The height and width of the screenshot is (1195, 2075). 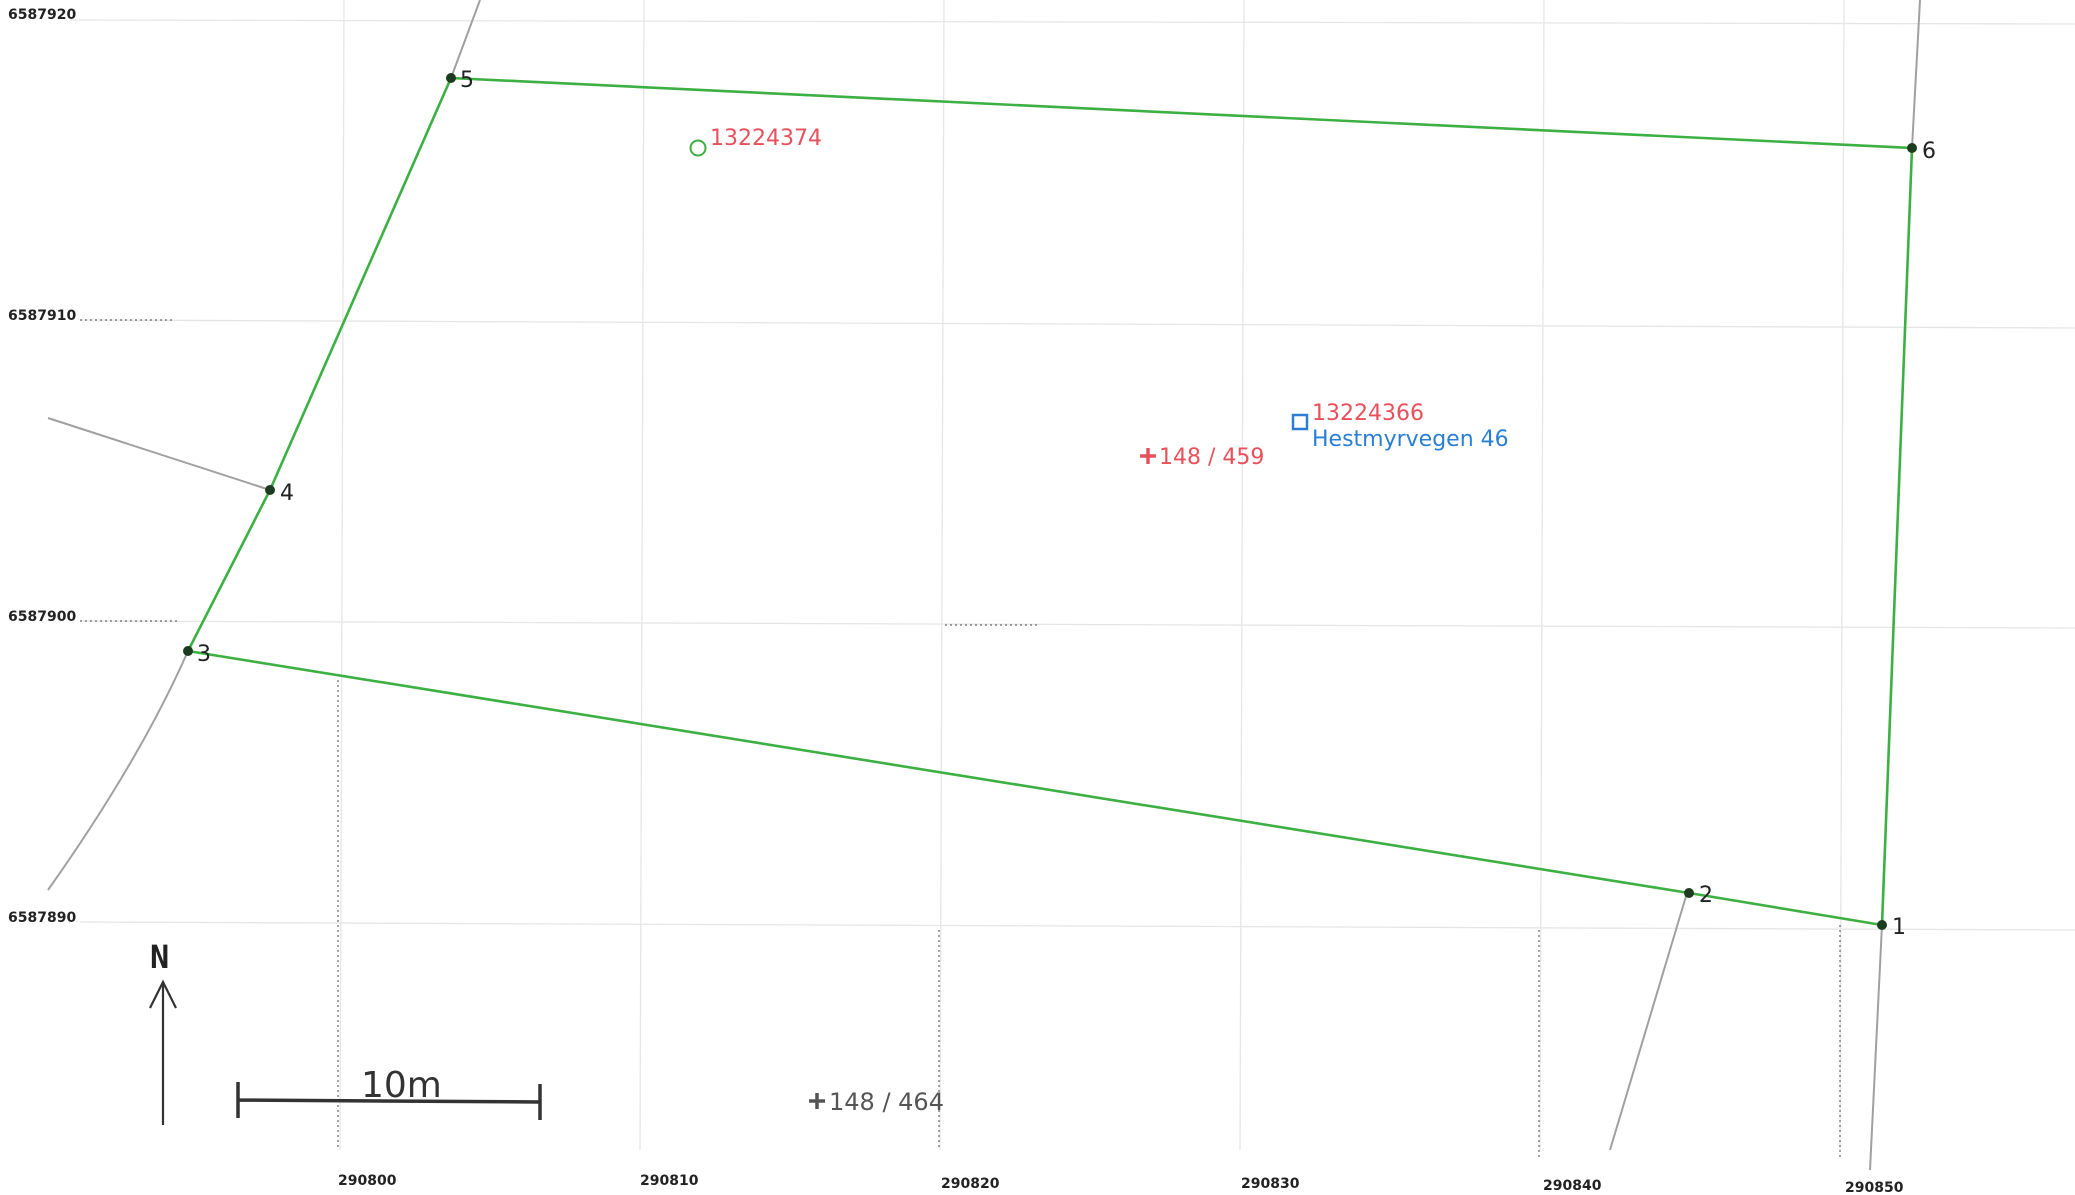 I want to click on survey-point-label: 13224374, so click(x=766, y=138).